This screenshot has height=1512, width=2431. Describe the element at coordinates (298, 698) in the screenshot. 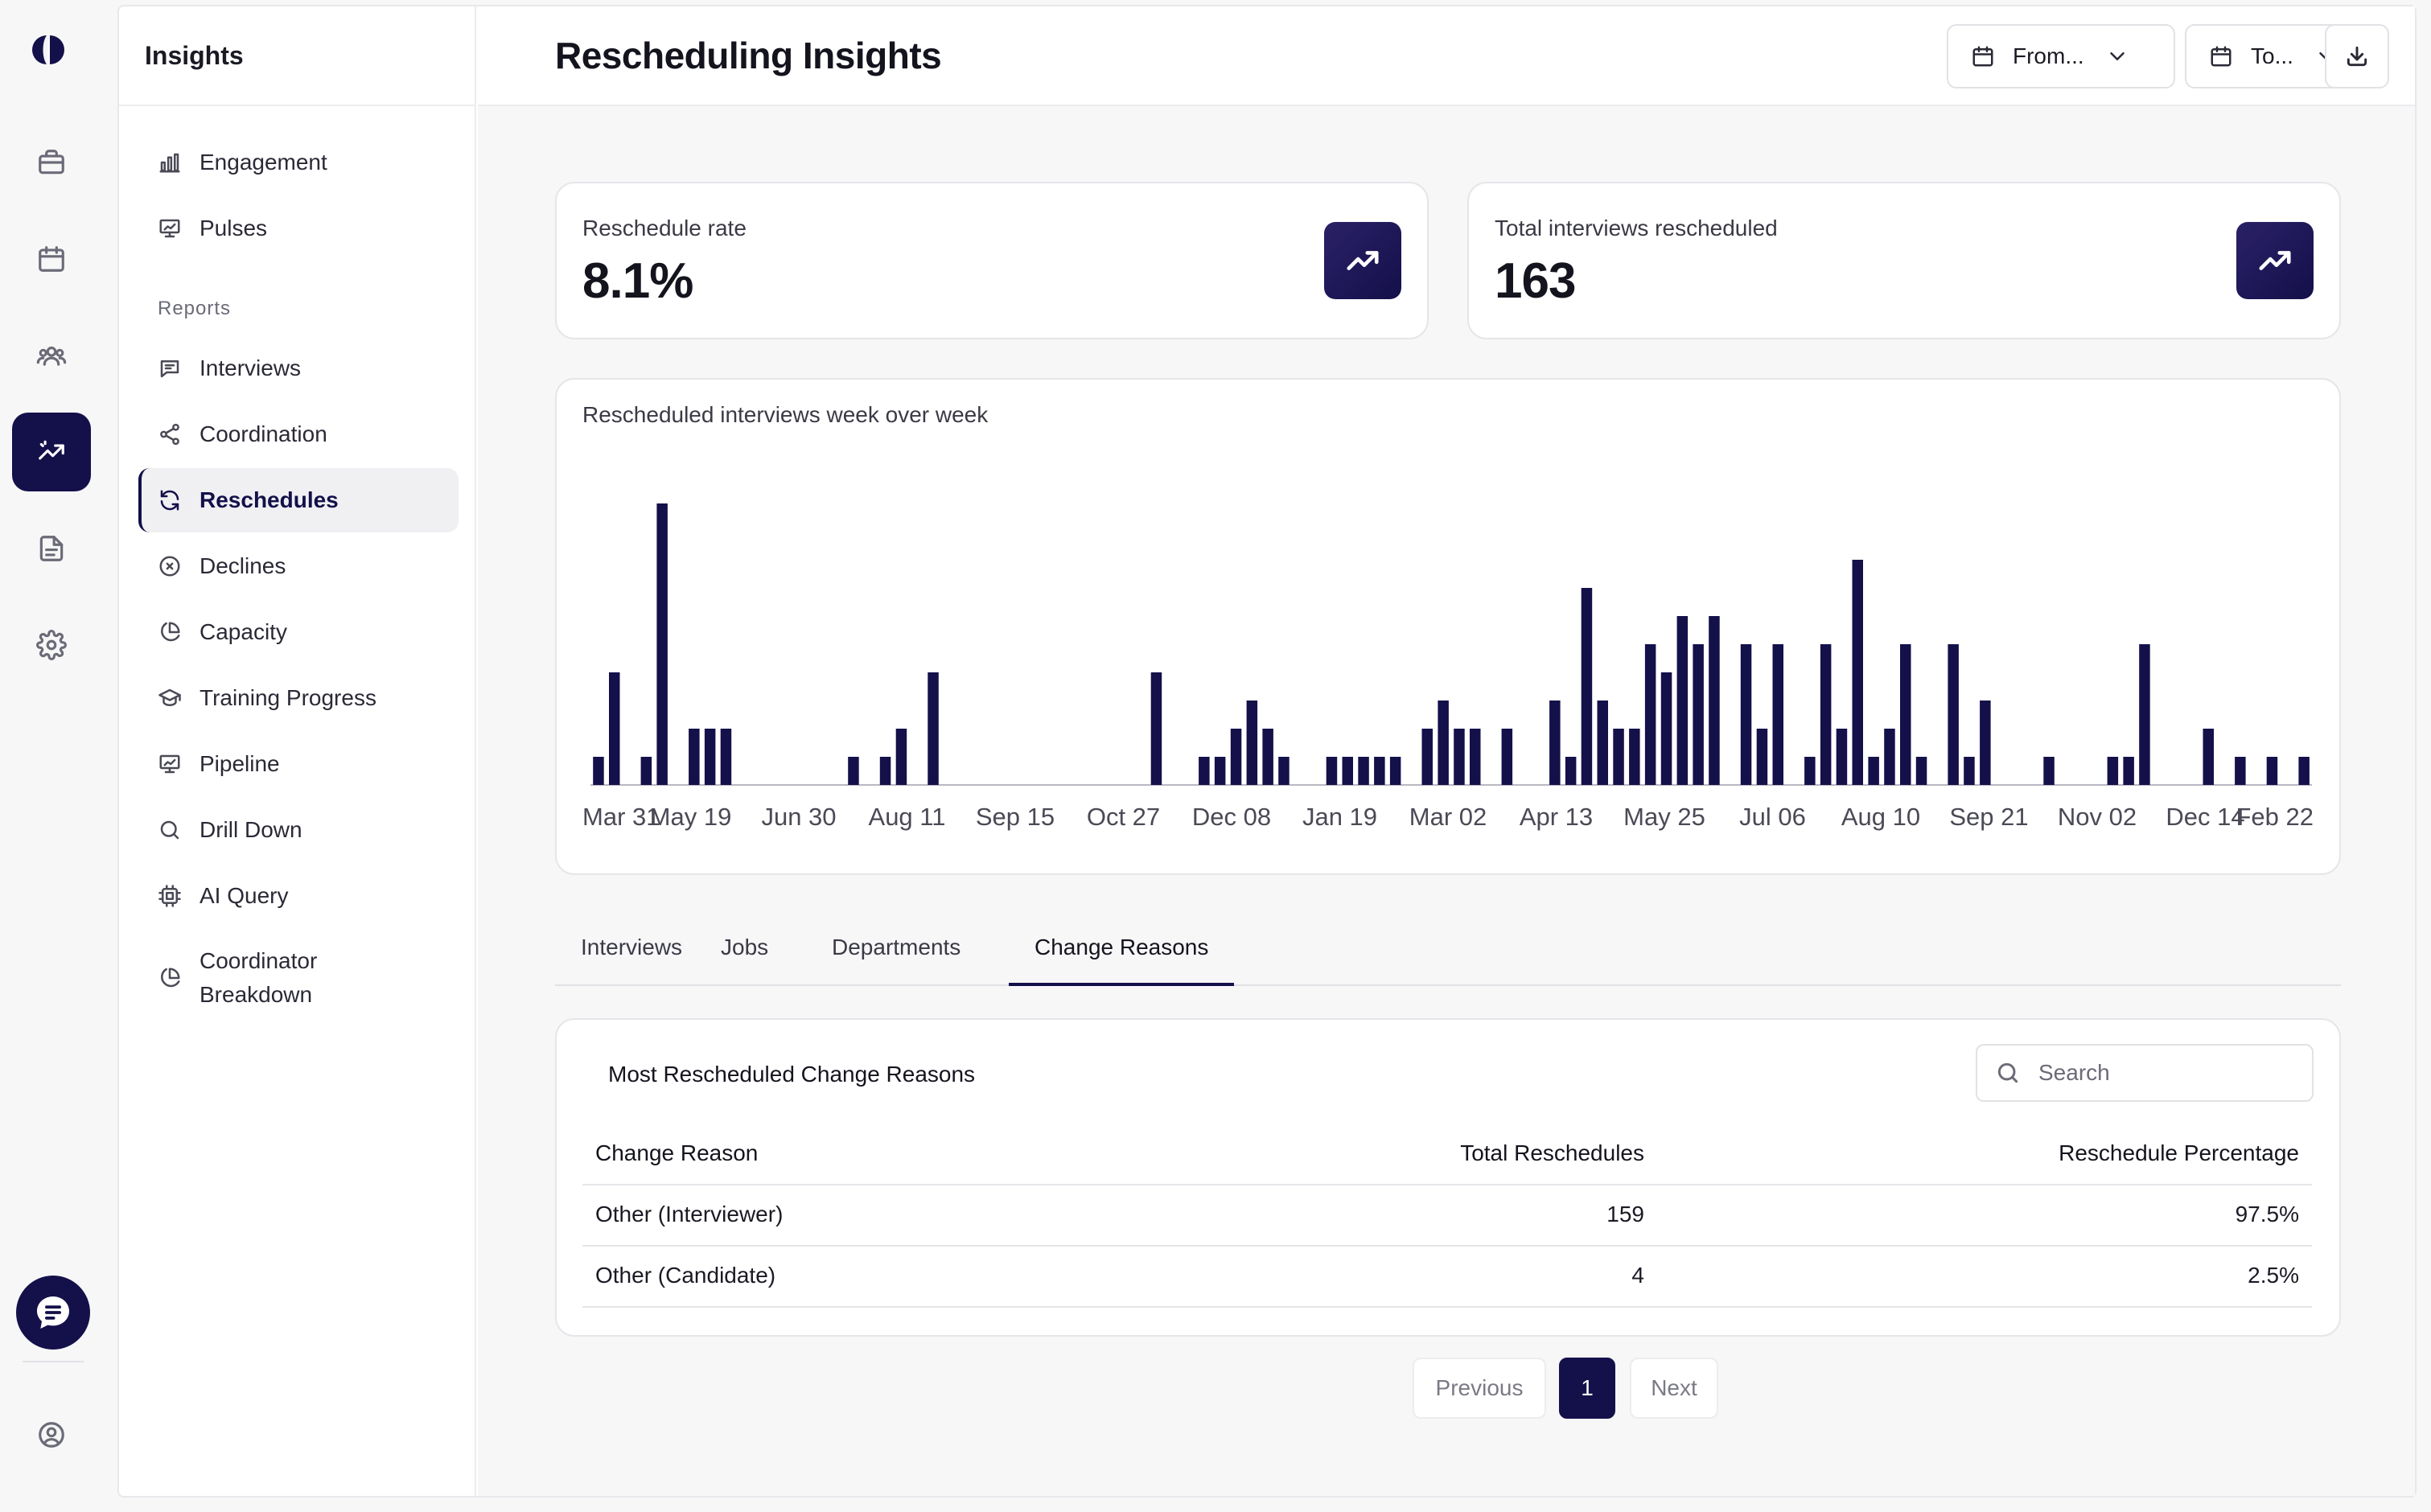

I see `sidebar-item-training-progress: Training Progress` at that location.